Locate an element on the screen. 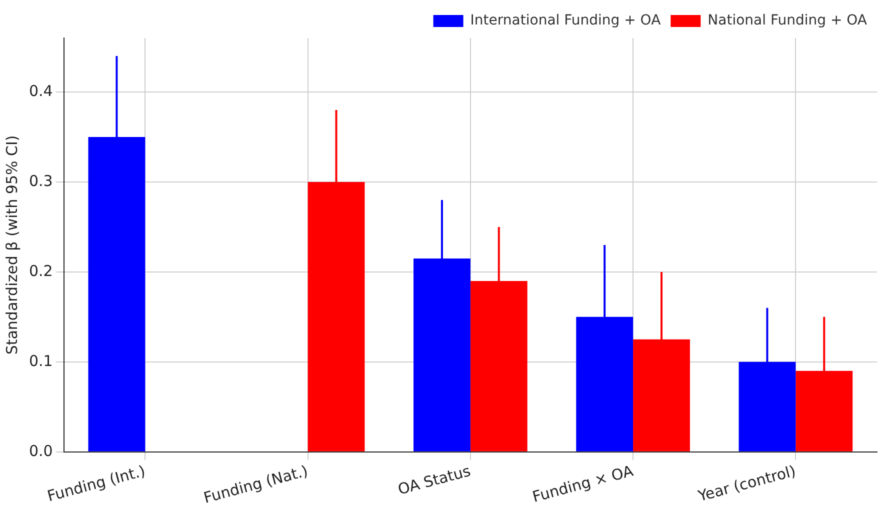 The height and width of the screenshot is (511, 881). x-tick-label: Funding × OA is located at coordinates (583, 484).